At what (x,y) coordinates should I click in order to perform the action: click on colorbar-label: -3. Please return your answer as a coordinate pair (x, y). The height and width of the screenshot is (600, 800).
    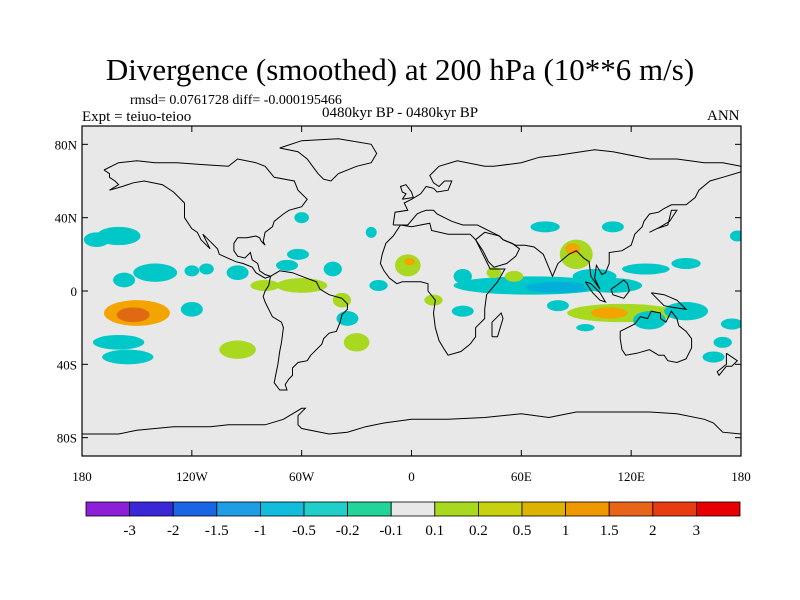
    Looking at the image, I should click on (129, 531).